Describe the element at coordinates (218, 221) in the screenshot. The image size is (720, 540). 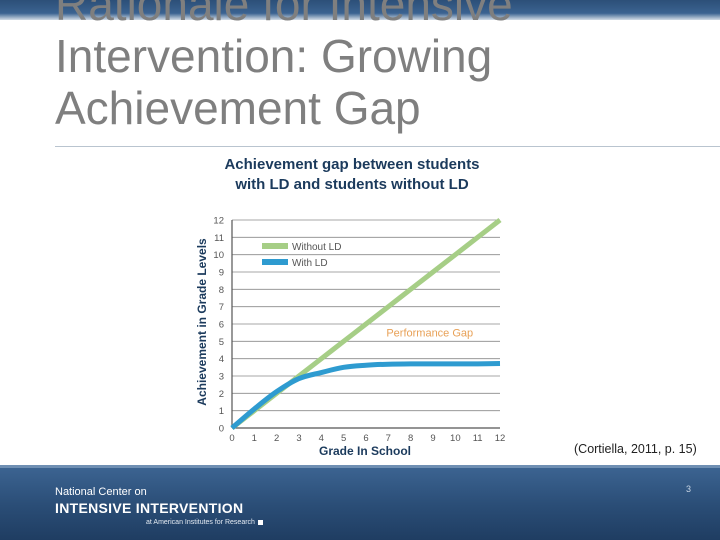
I see `y-tick-label: 12` at that location.